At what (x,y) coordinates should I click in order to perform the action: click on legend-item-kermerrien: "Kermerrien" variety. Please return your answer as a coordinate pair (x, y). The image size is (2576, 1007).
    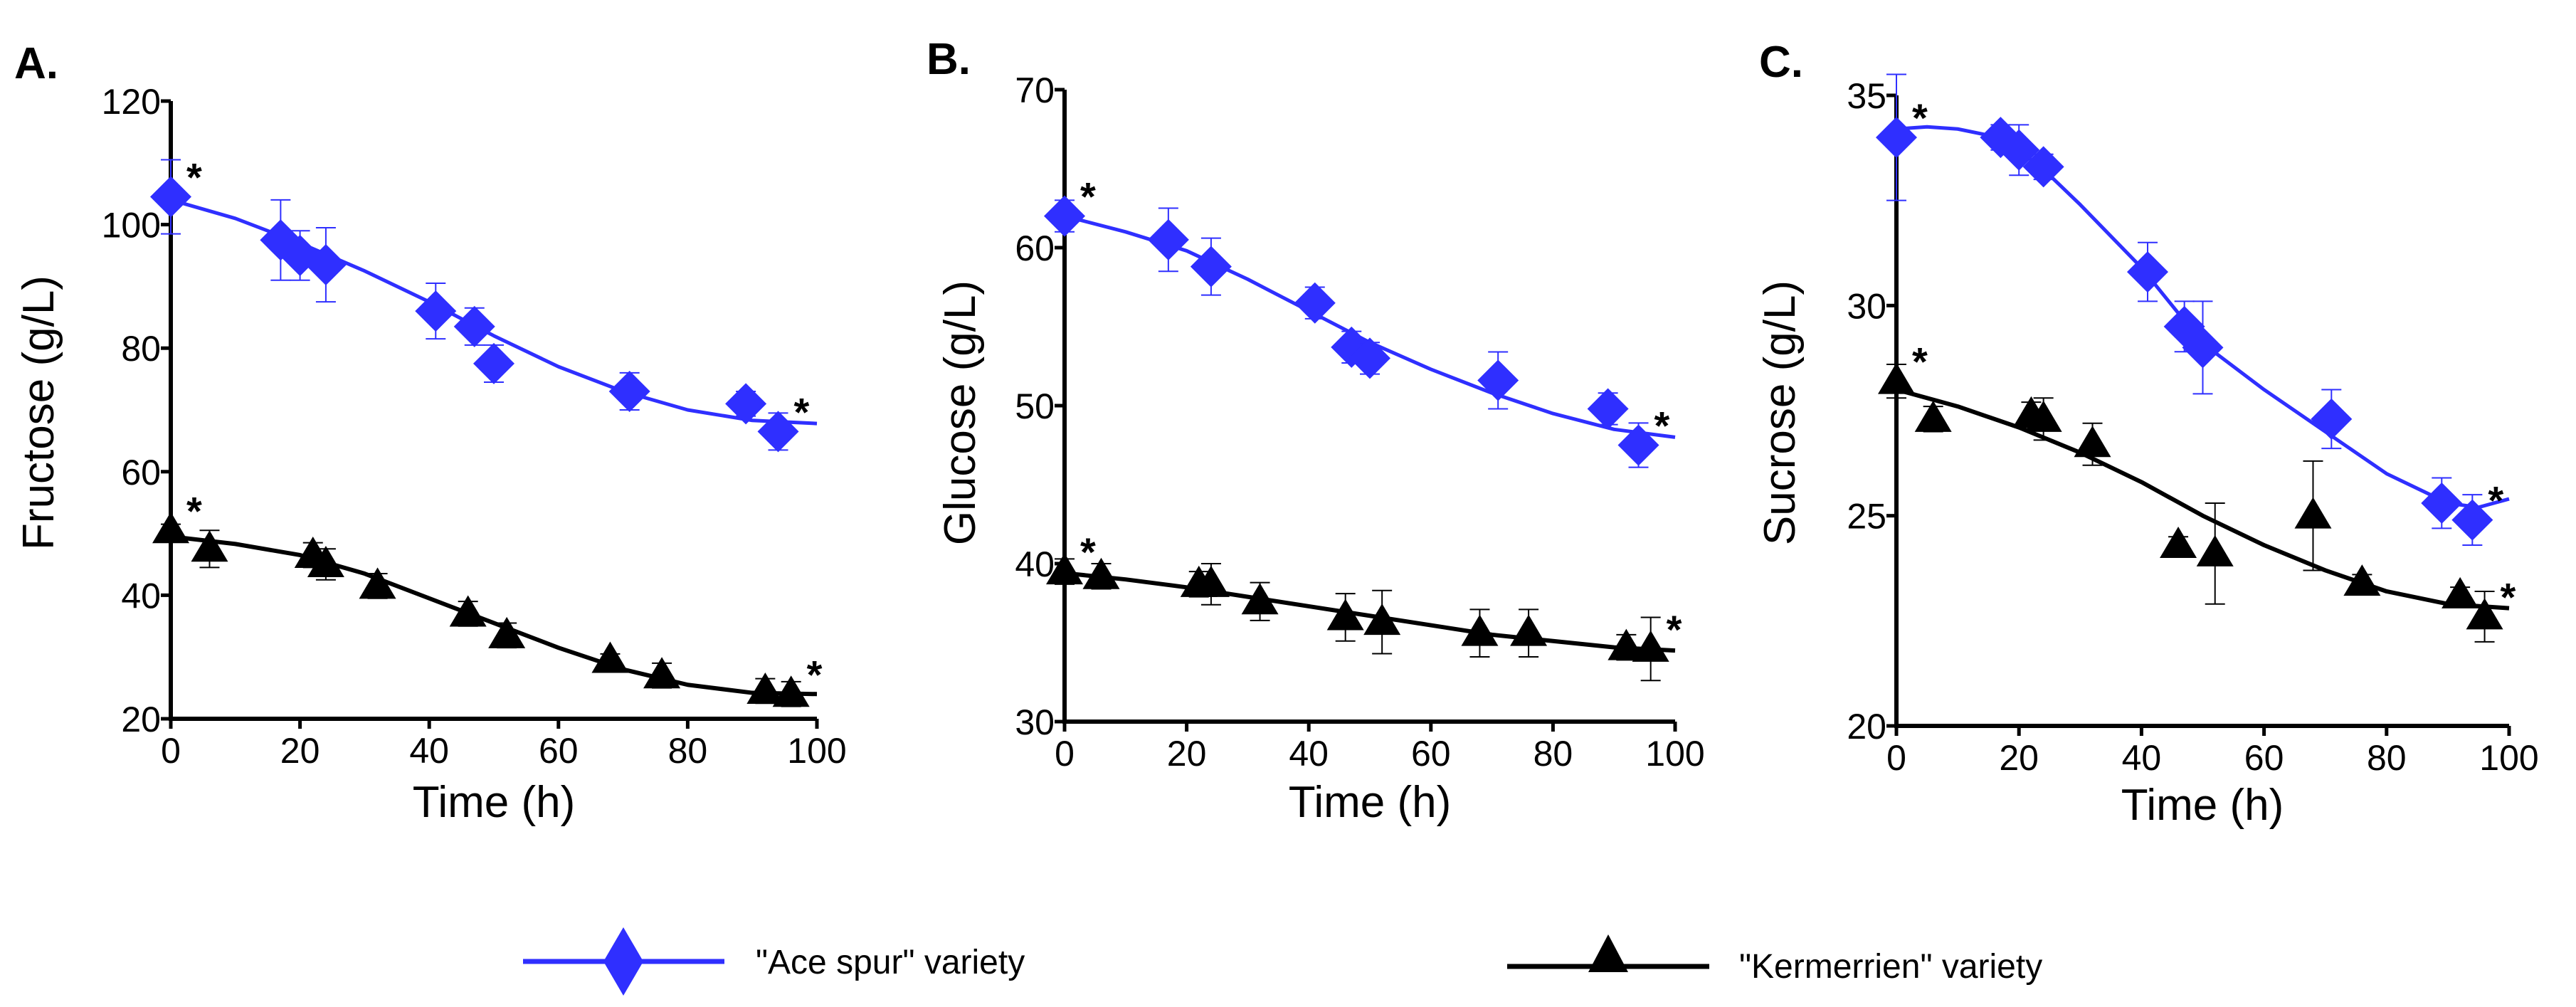
    Looking at the image, I should click on (1774, 960).